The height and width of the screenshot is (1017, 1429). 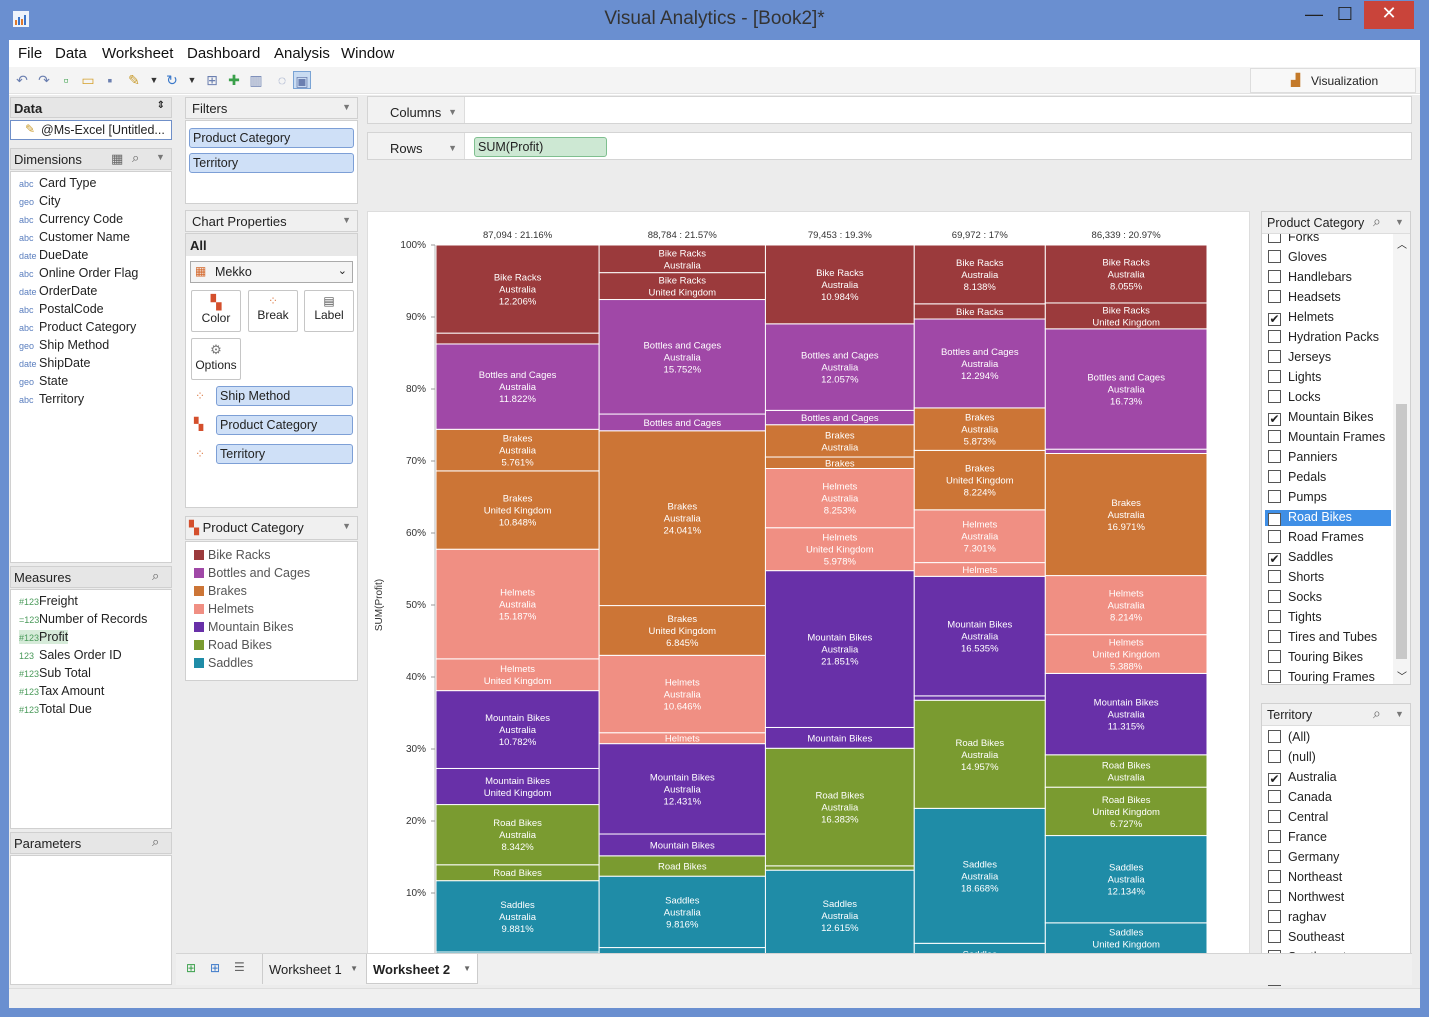 I want to click on filter-pill-product-category: Product Category, so click(x=271, y=138).